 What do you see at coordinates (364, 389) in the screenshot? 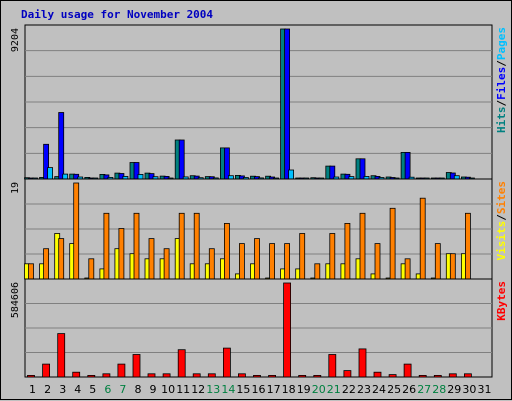
I see `x-tick-23: 23` at bounding box center [364, 389].